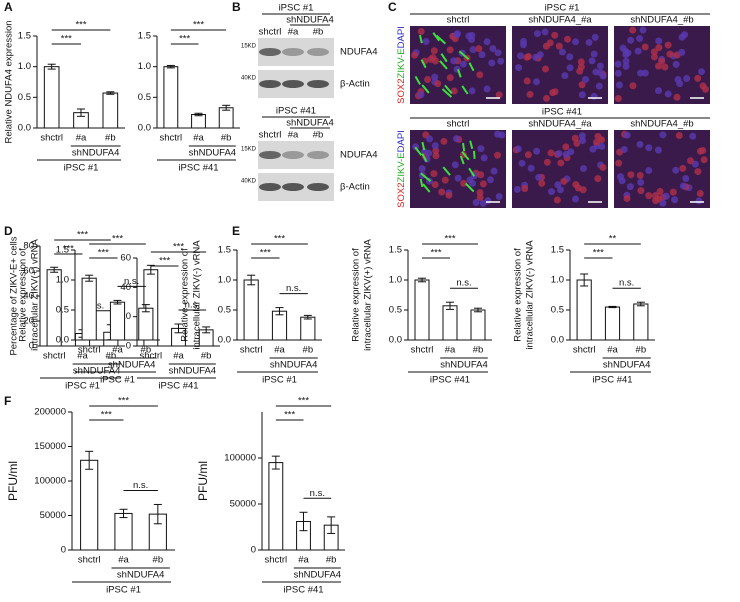 The image size is (740, 602). Describe the element at coordinates (35, 295) in the screenshot. I see `y-axis-label: intracellular ZIKV(+) vRNA` at that location.